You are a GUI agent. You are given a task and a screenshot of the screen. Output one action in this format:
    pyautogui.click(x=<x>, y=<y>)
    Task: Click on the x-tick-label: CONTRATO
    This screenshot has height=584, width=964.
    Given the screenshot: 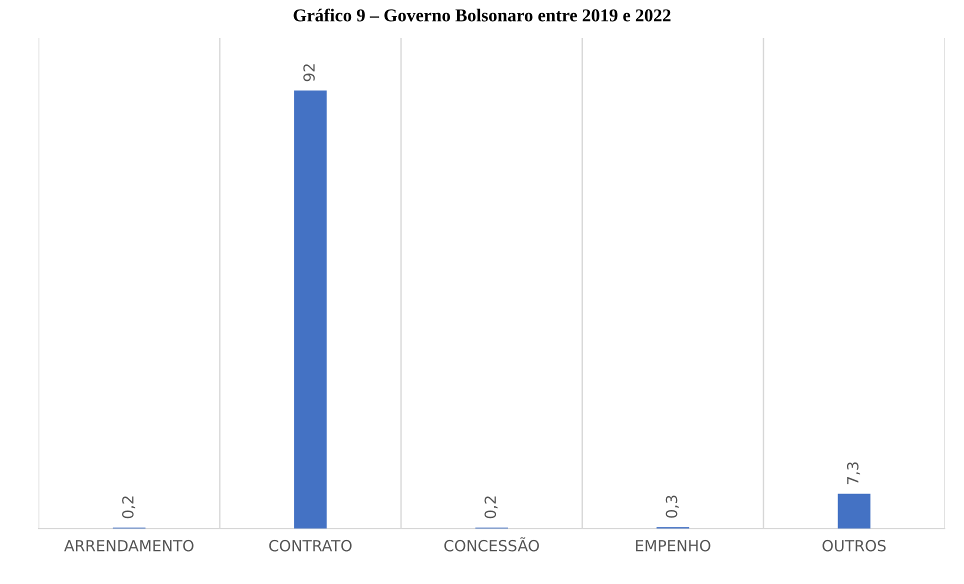 What is the action you would take?
    pyautogui.click(x=310, y=546)
    